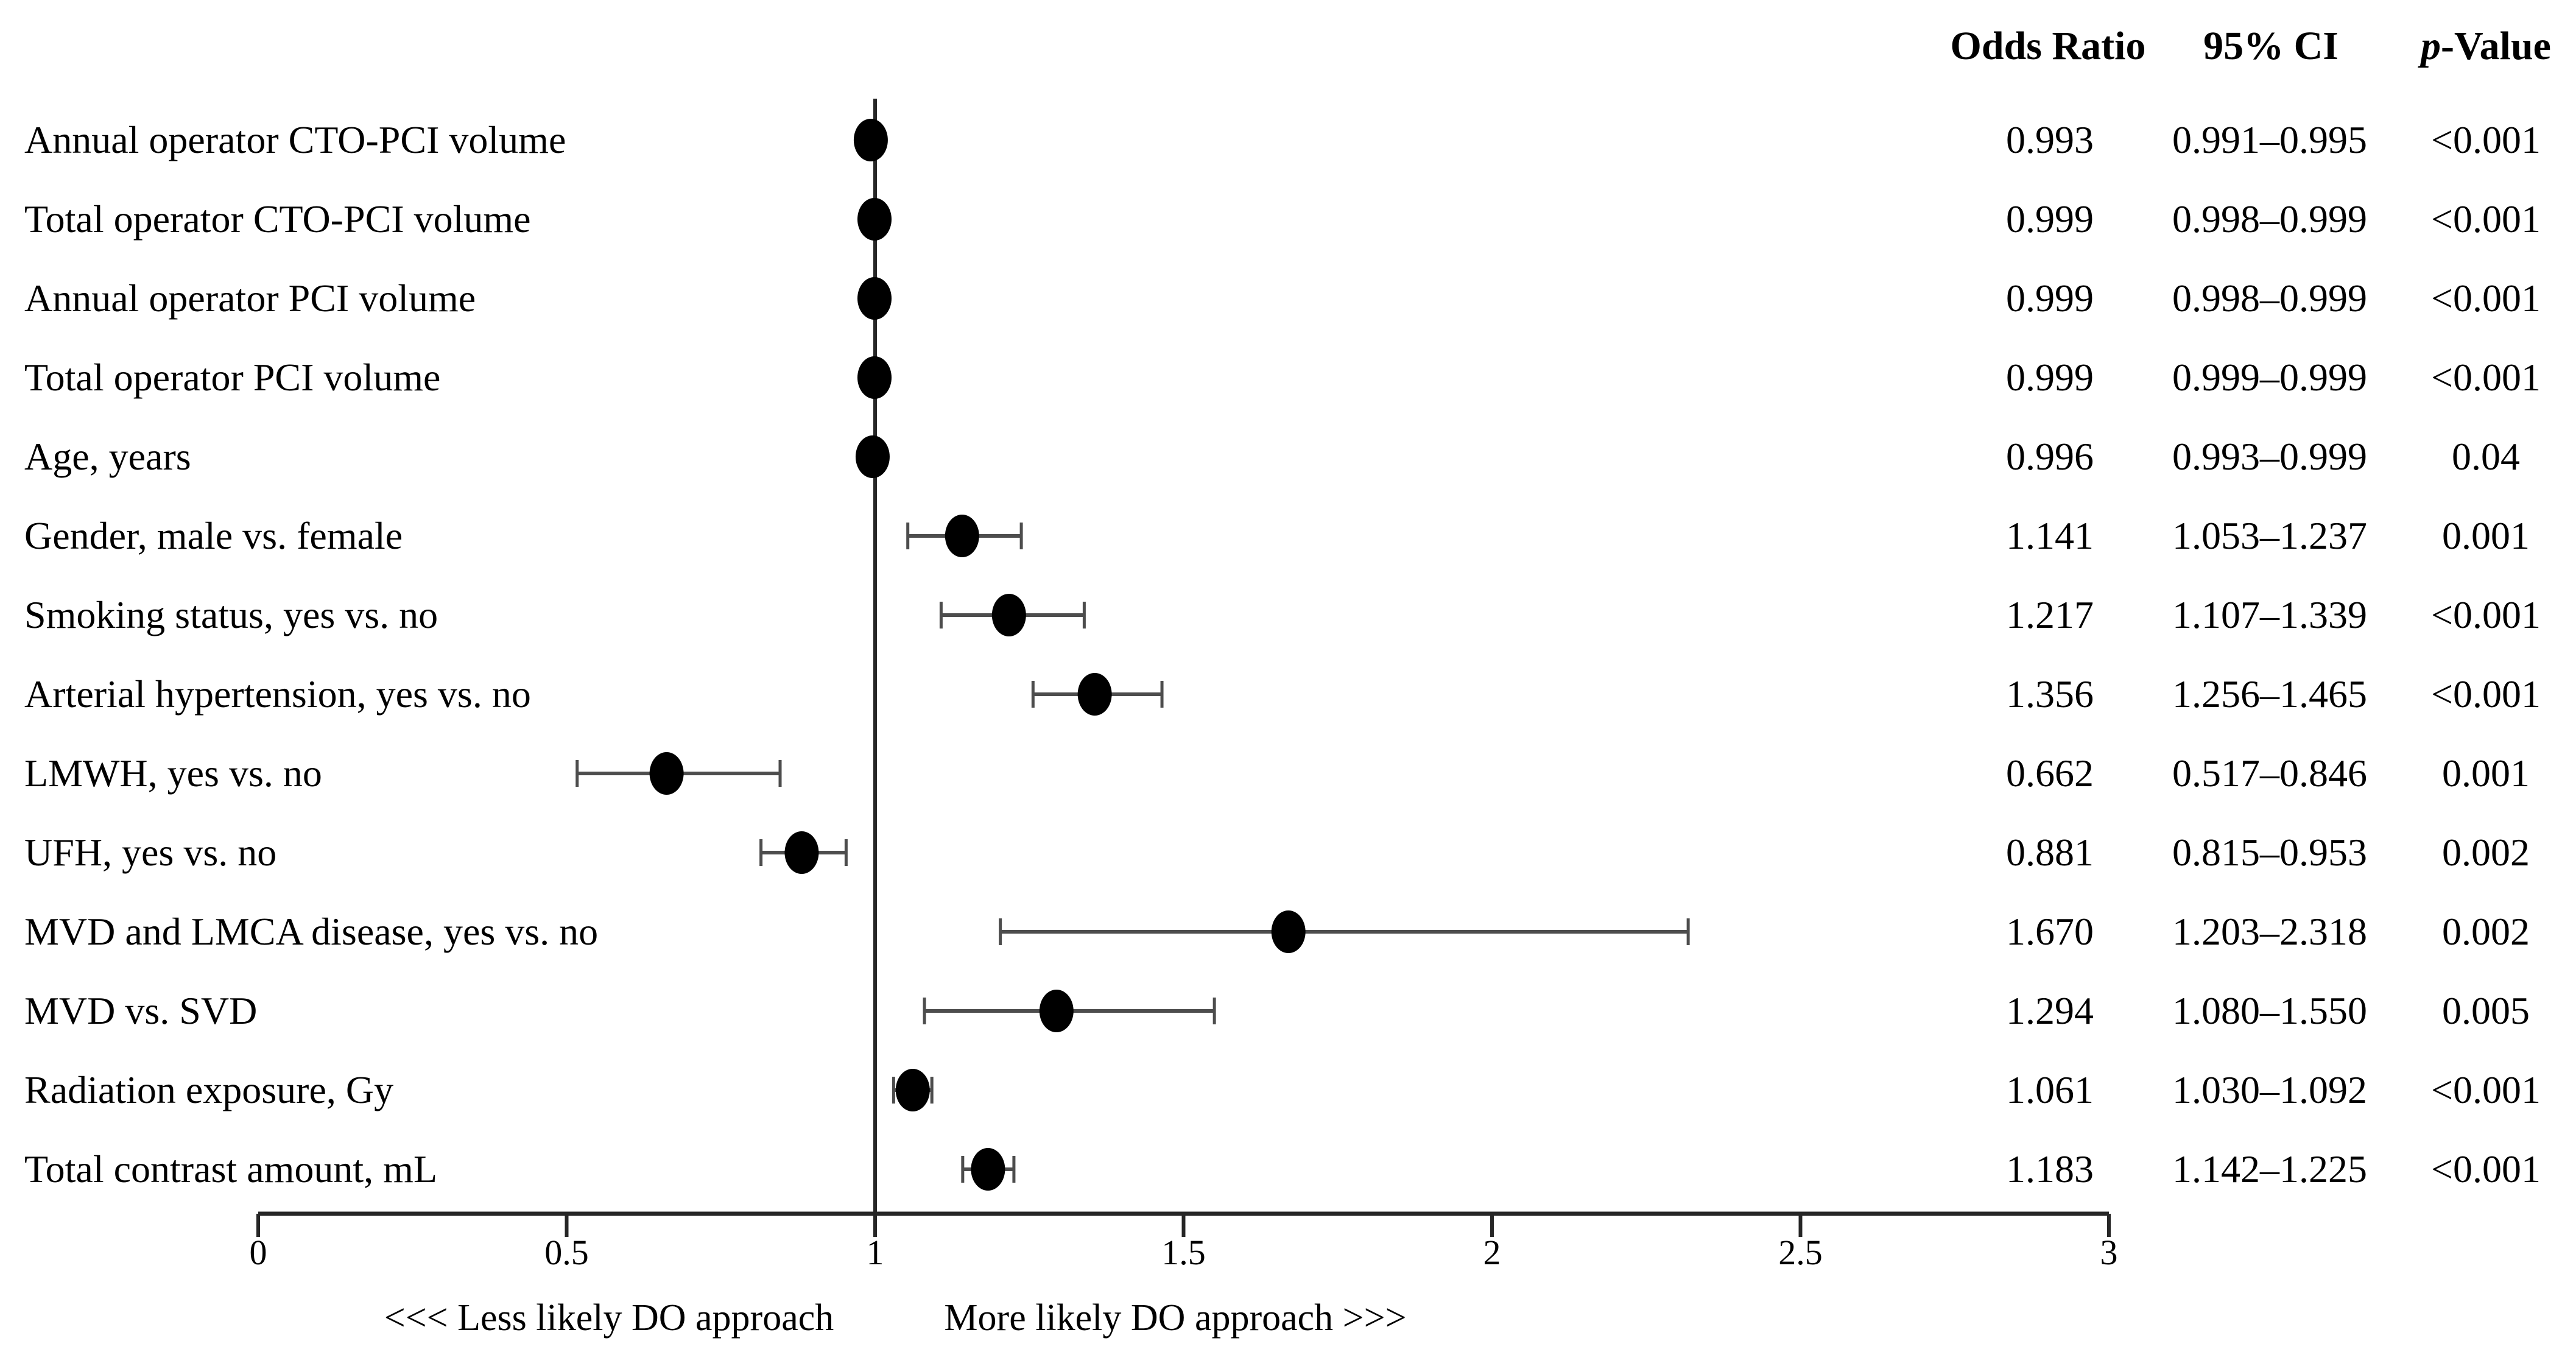 Image resolution: width=2576 pixels, height=1366 pixels. Describe the element at coordinates (2109, 1252) in the screenshot. I see `x-axis-tick-label: 3` at that location.